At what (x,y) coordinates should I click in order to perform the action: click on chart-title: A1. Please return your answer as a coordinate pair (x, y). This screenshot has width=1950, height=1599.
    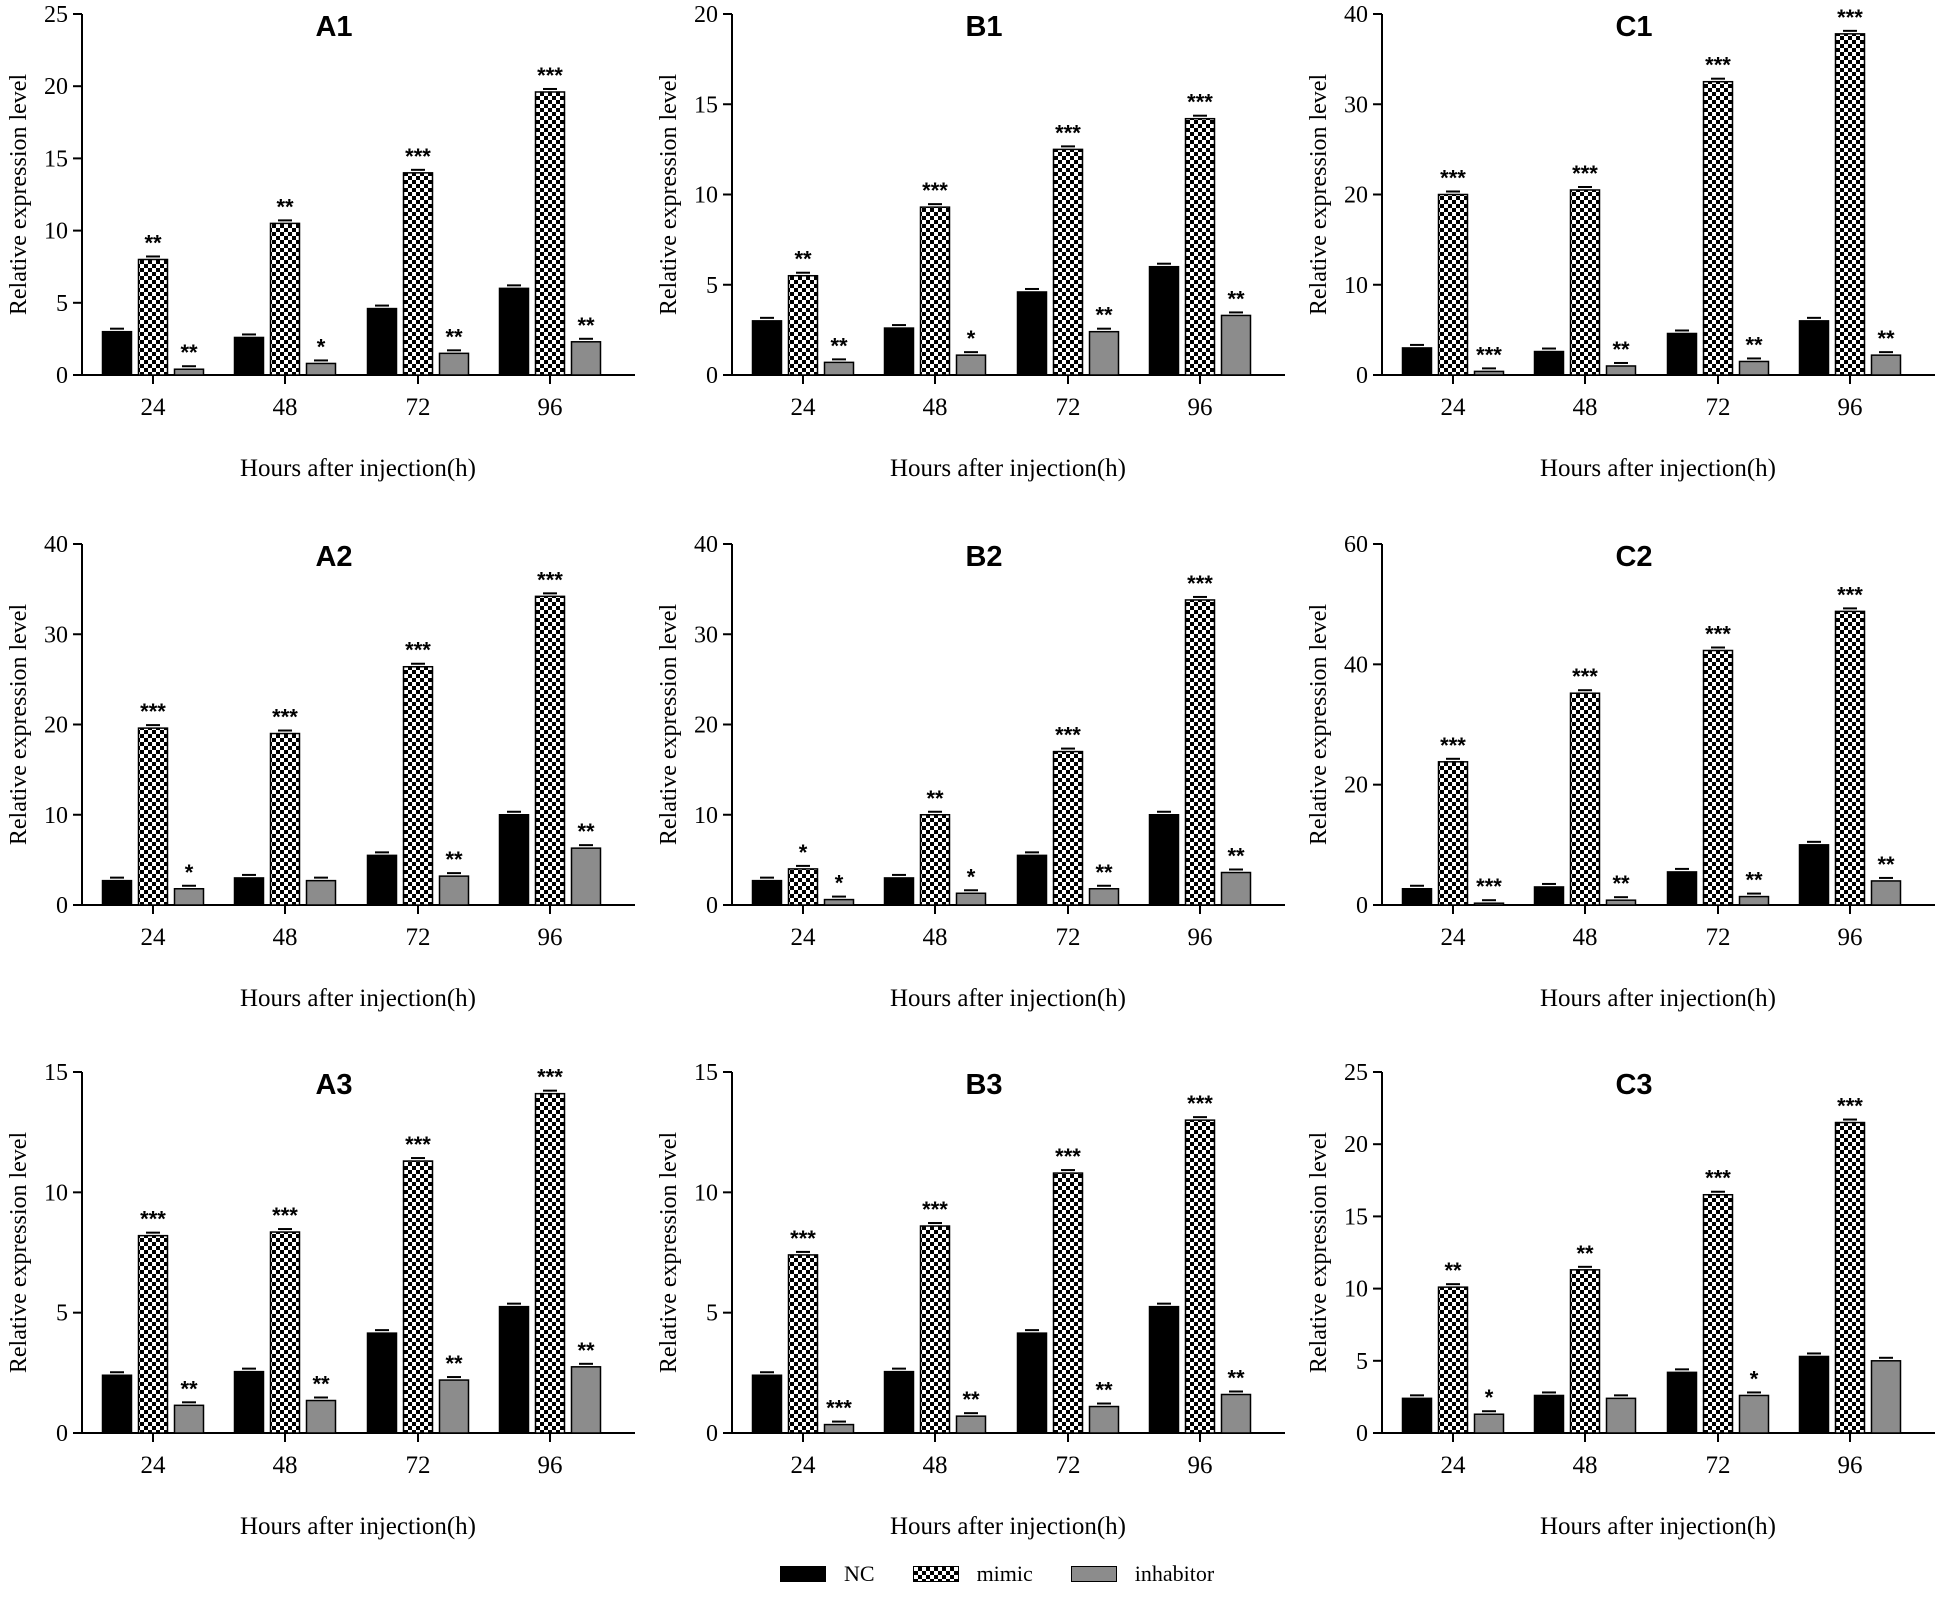
    Looking at the image, I should click on (333, 27).